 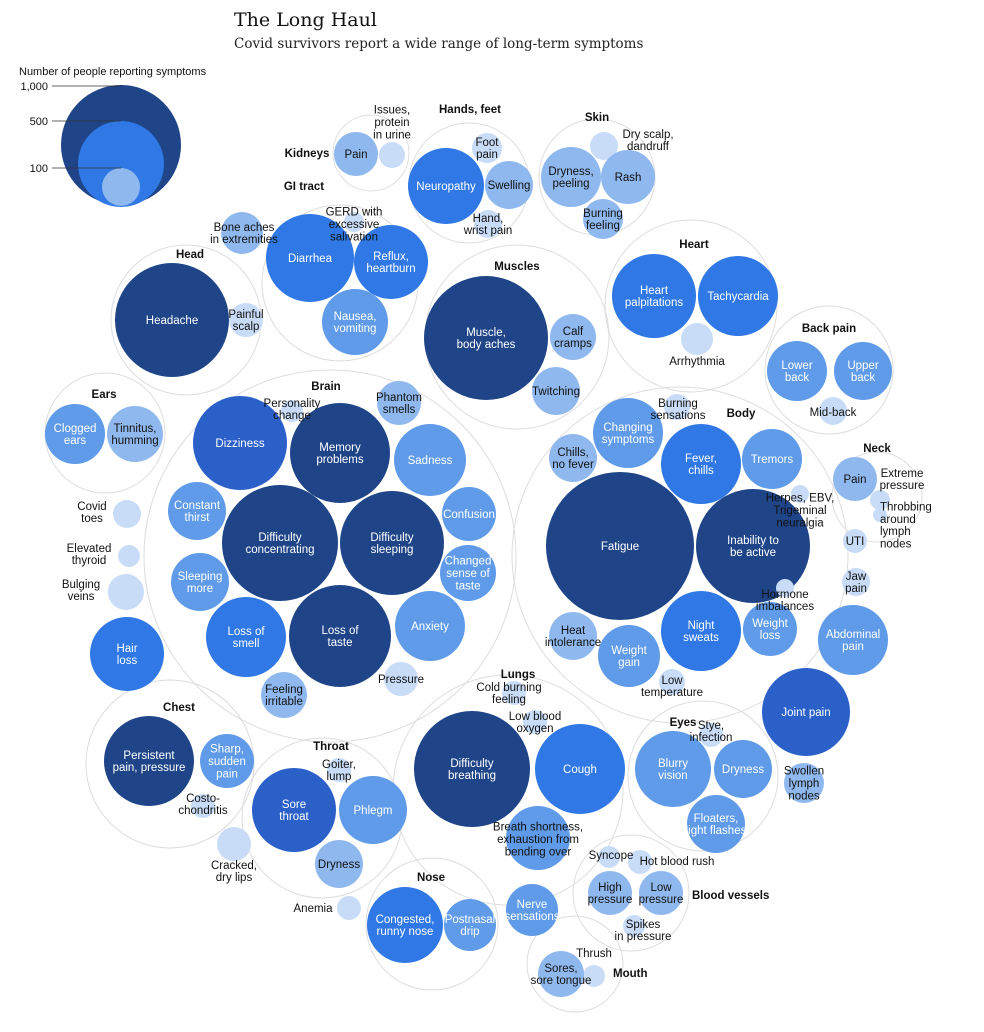 I want to click on bubble-label-body-burning-sensations-line: sensations, so click(x=678, y=416).